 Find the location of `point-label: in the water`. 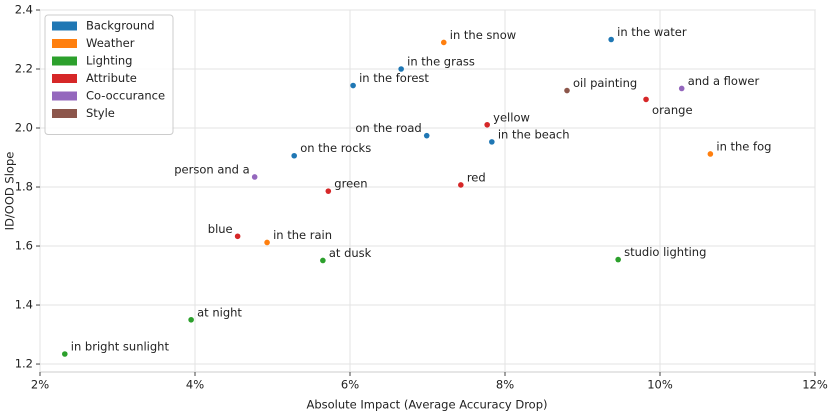

point-label: in the water is located at coordinates (652, 32).